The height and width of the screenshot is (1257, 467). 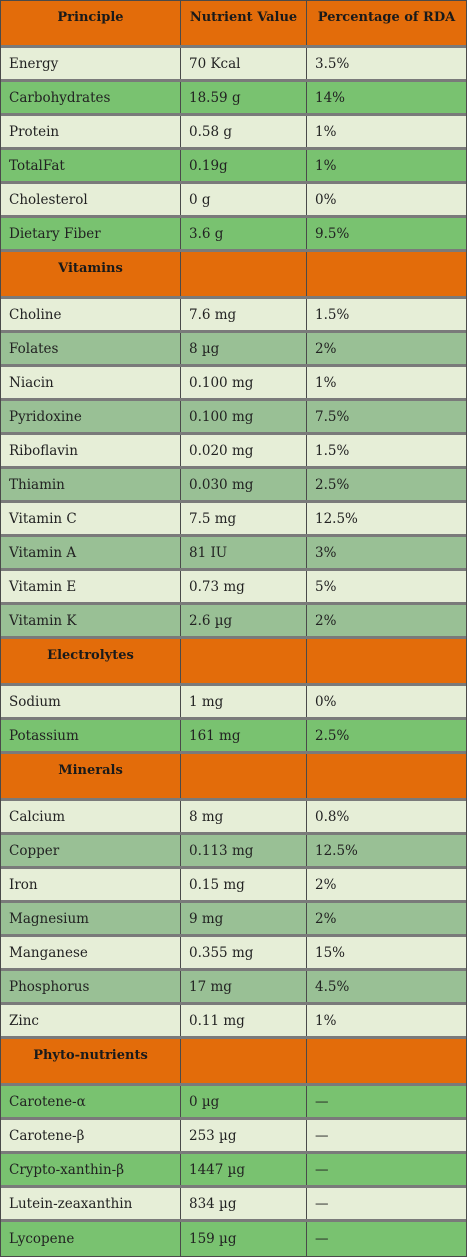 I want to click on table-row: Zinc 0.11 mg 1%, so click(x=233, y=1022).